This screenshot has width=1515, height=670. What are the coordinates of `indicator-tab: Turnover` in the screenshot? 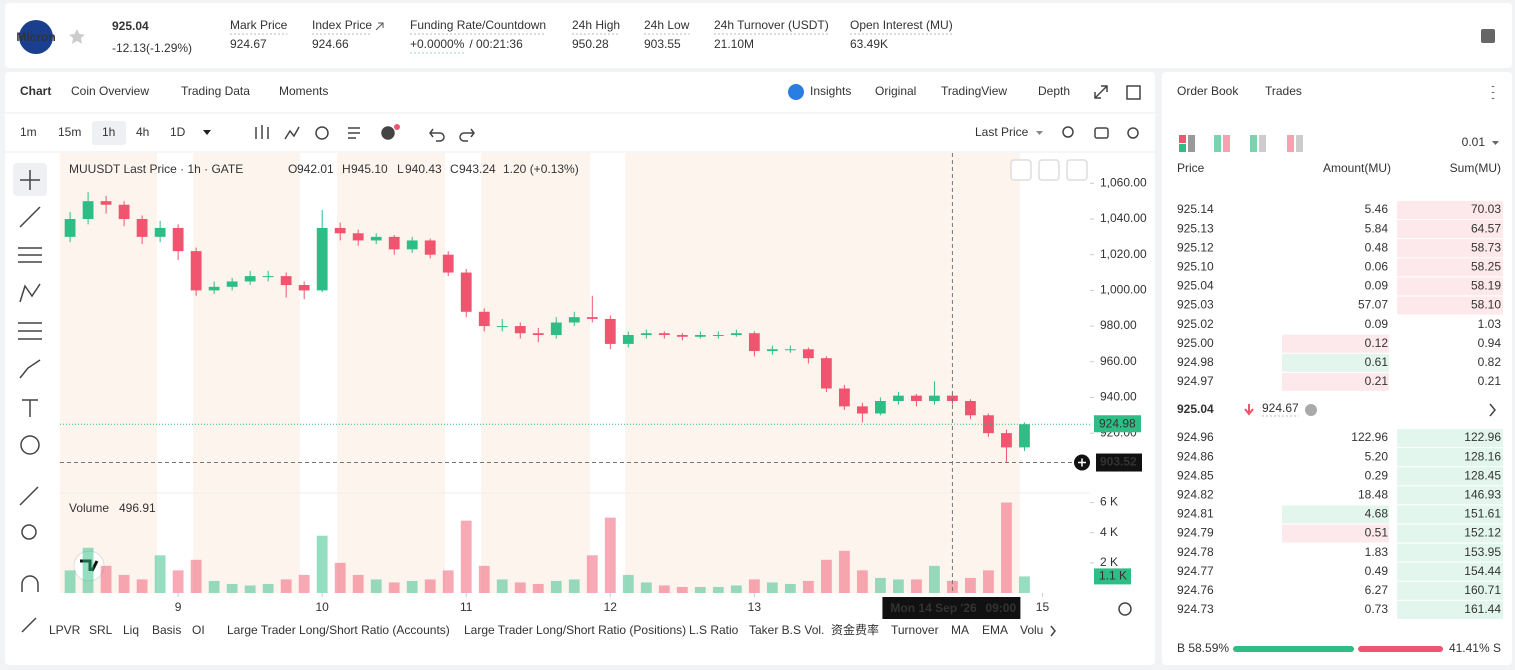 It's located at (915, 630).